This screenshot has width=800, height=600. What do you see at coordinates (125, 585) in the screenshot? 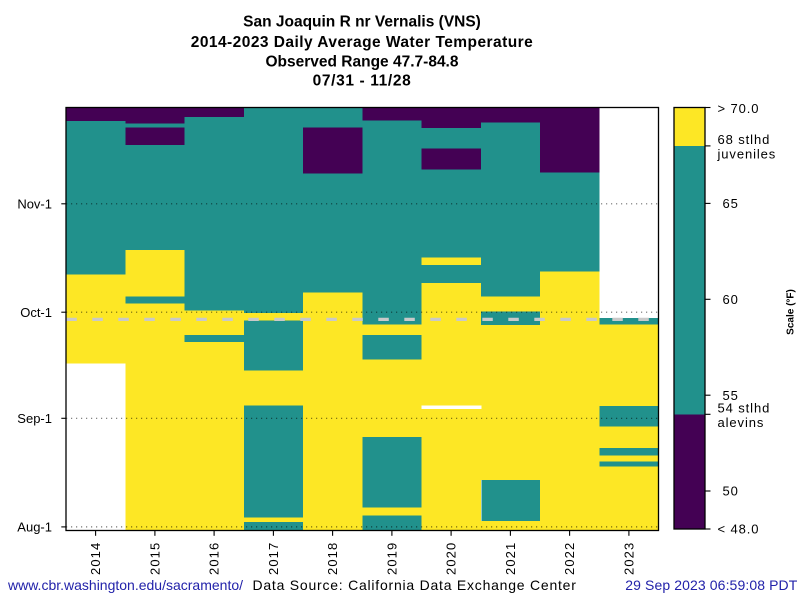
I see `svg-text:www.cbr.washington.edu/sacrame: www.cbr.washington.edu/sacramento/` at bounding box center [125, 585].